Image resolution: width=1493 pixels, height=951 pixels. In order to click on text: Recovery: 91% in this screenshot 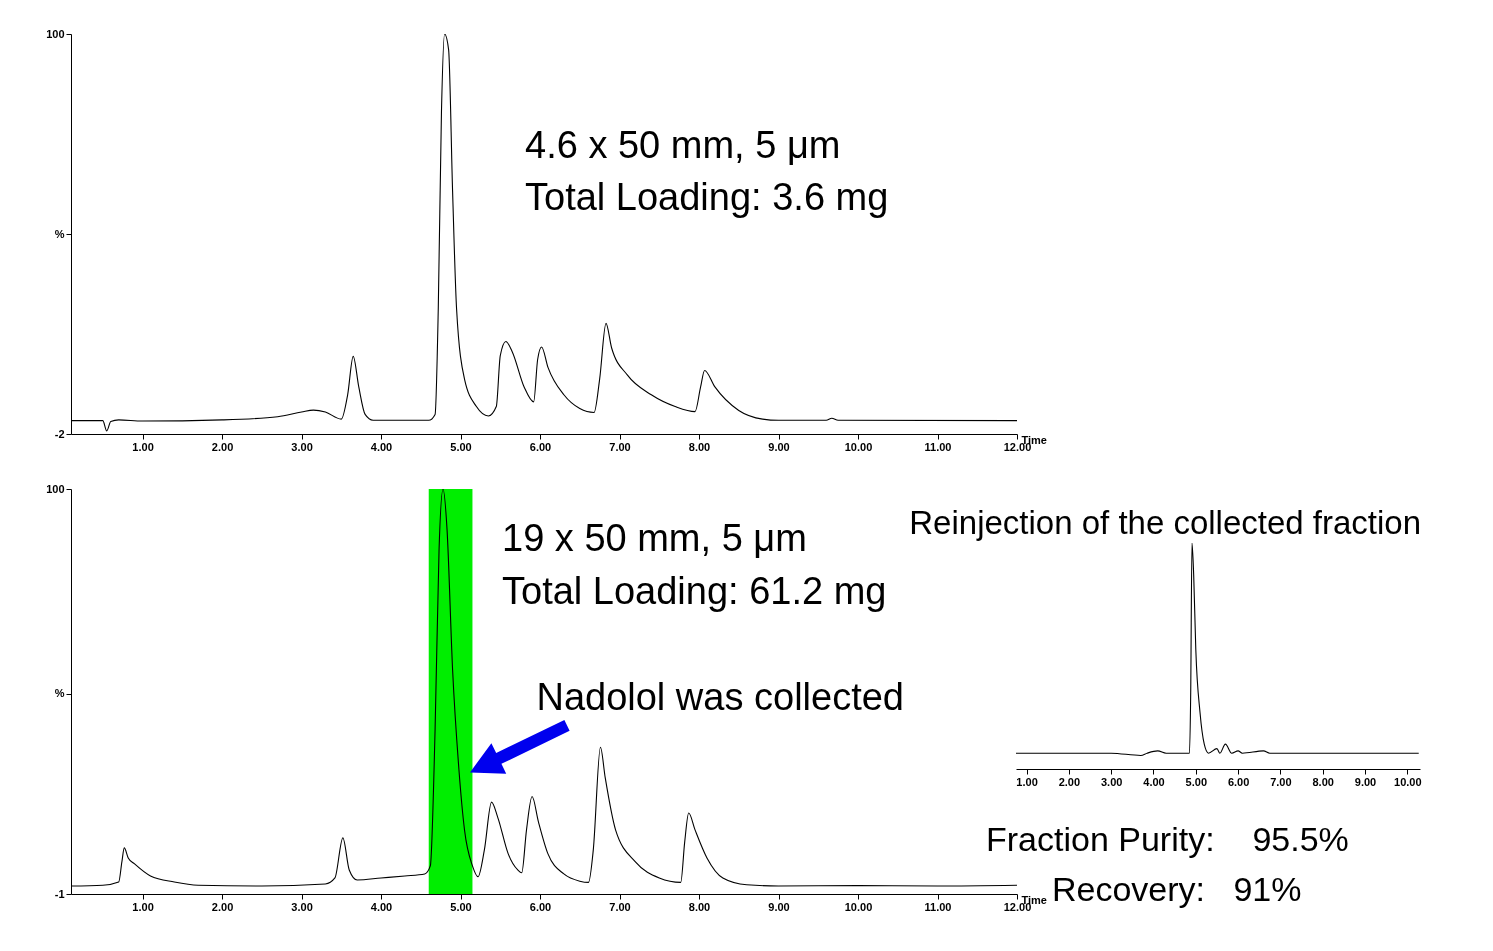, I will do `click(1177, 889)`.